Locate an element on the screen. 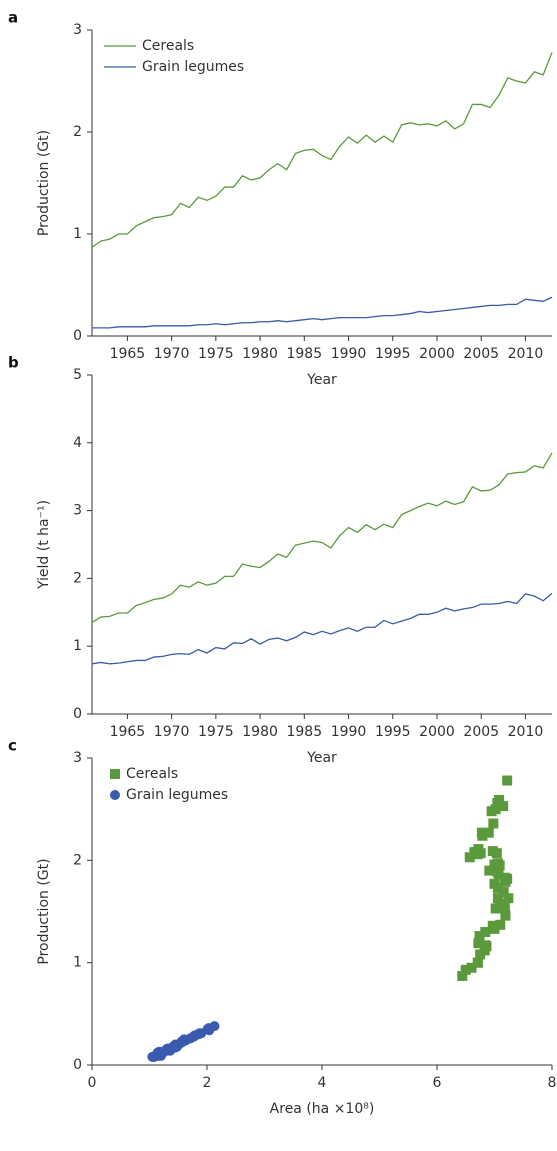 The image size is (557, 1151). panel-label: a is located at coordinates (13, 18).